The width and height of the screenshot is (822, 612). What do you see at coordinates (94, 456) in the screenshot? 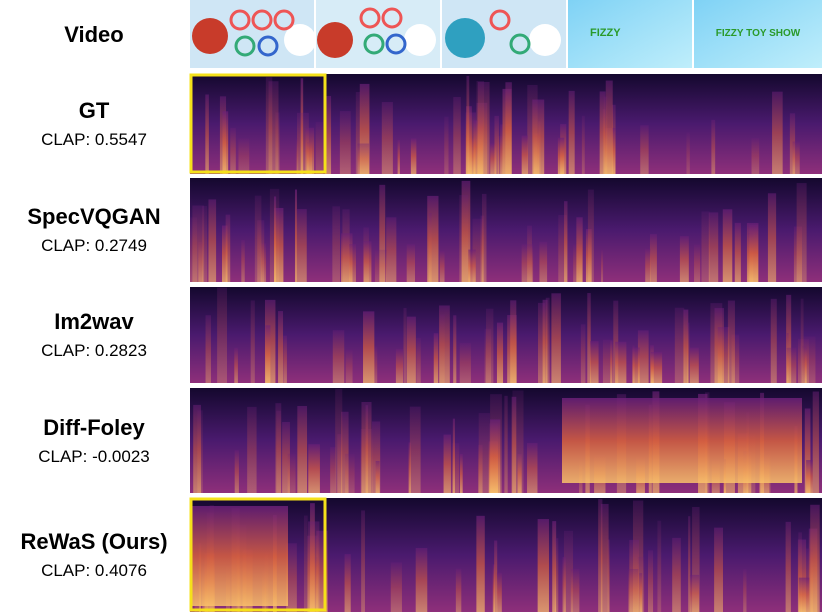
I see `clap-score: CLAP: -0.0023` at bounding box center [94, 456].